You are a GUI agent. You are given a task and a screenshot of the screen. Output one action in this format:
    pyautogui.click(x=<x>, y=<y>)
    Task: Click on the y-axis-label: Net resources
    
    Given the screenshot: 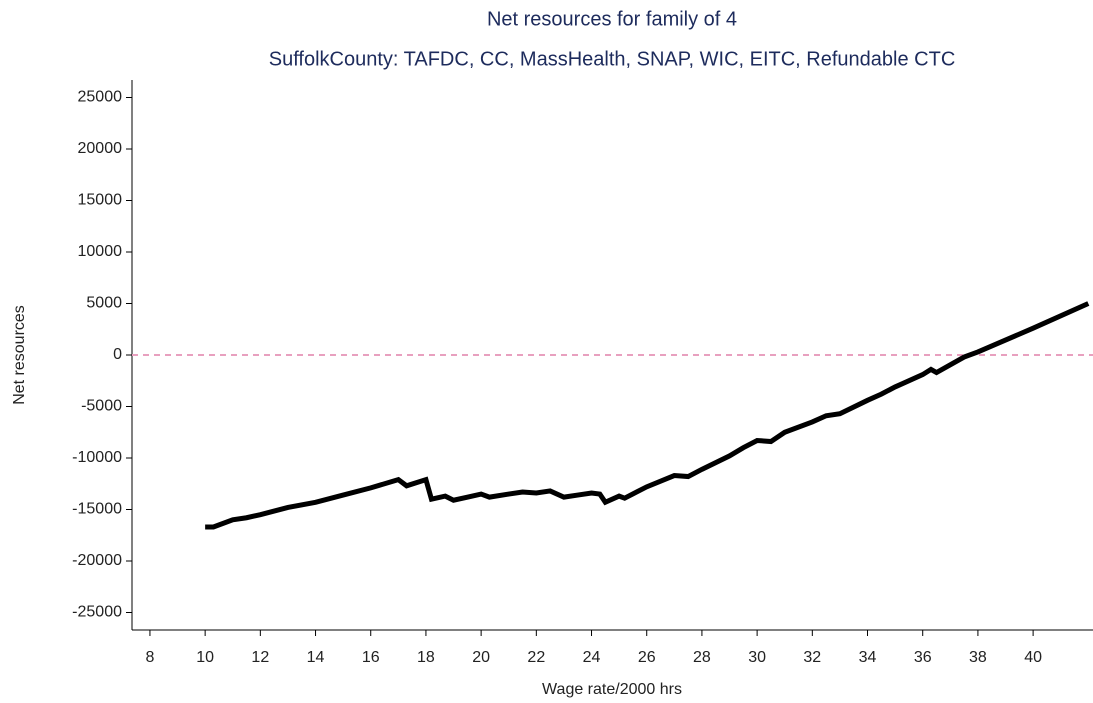 What is the action you would take?
    pyautogui.click(x=19, y=355)
    